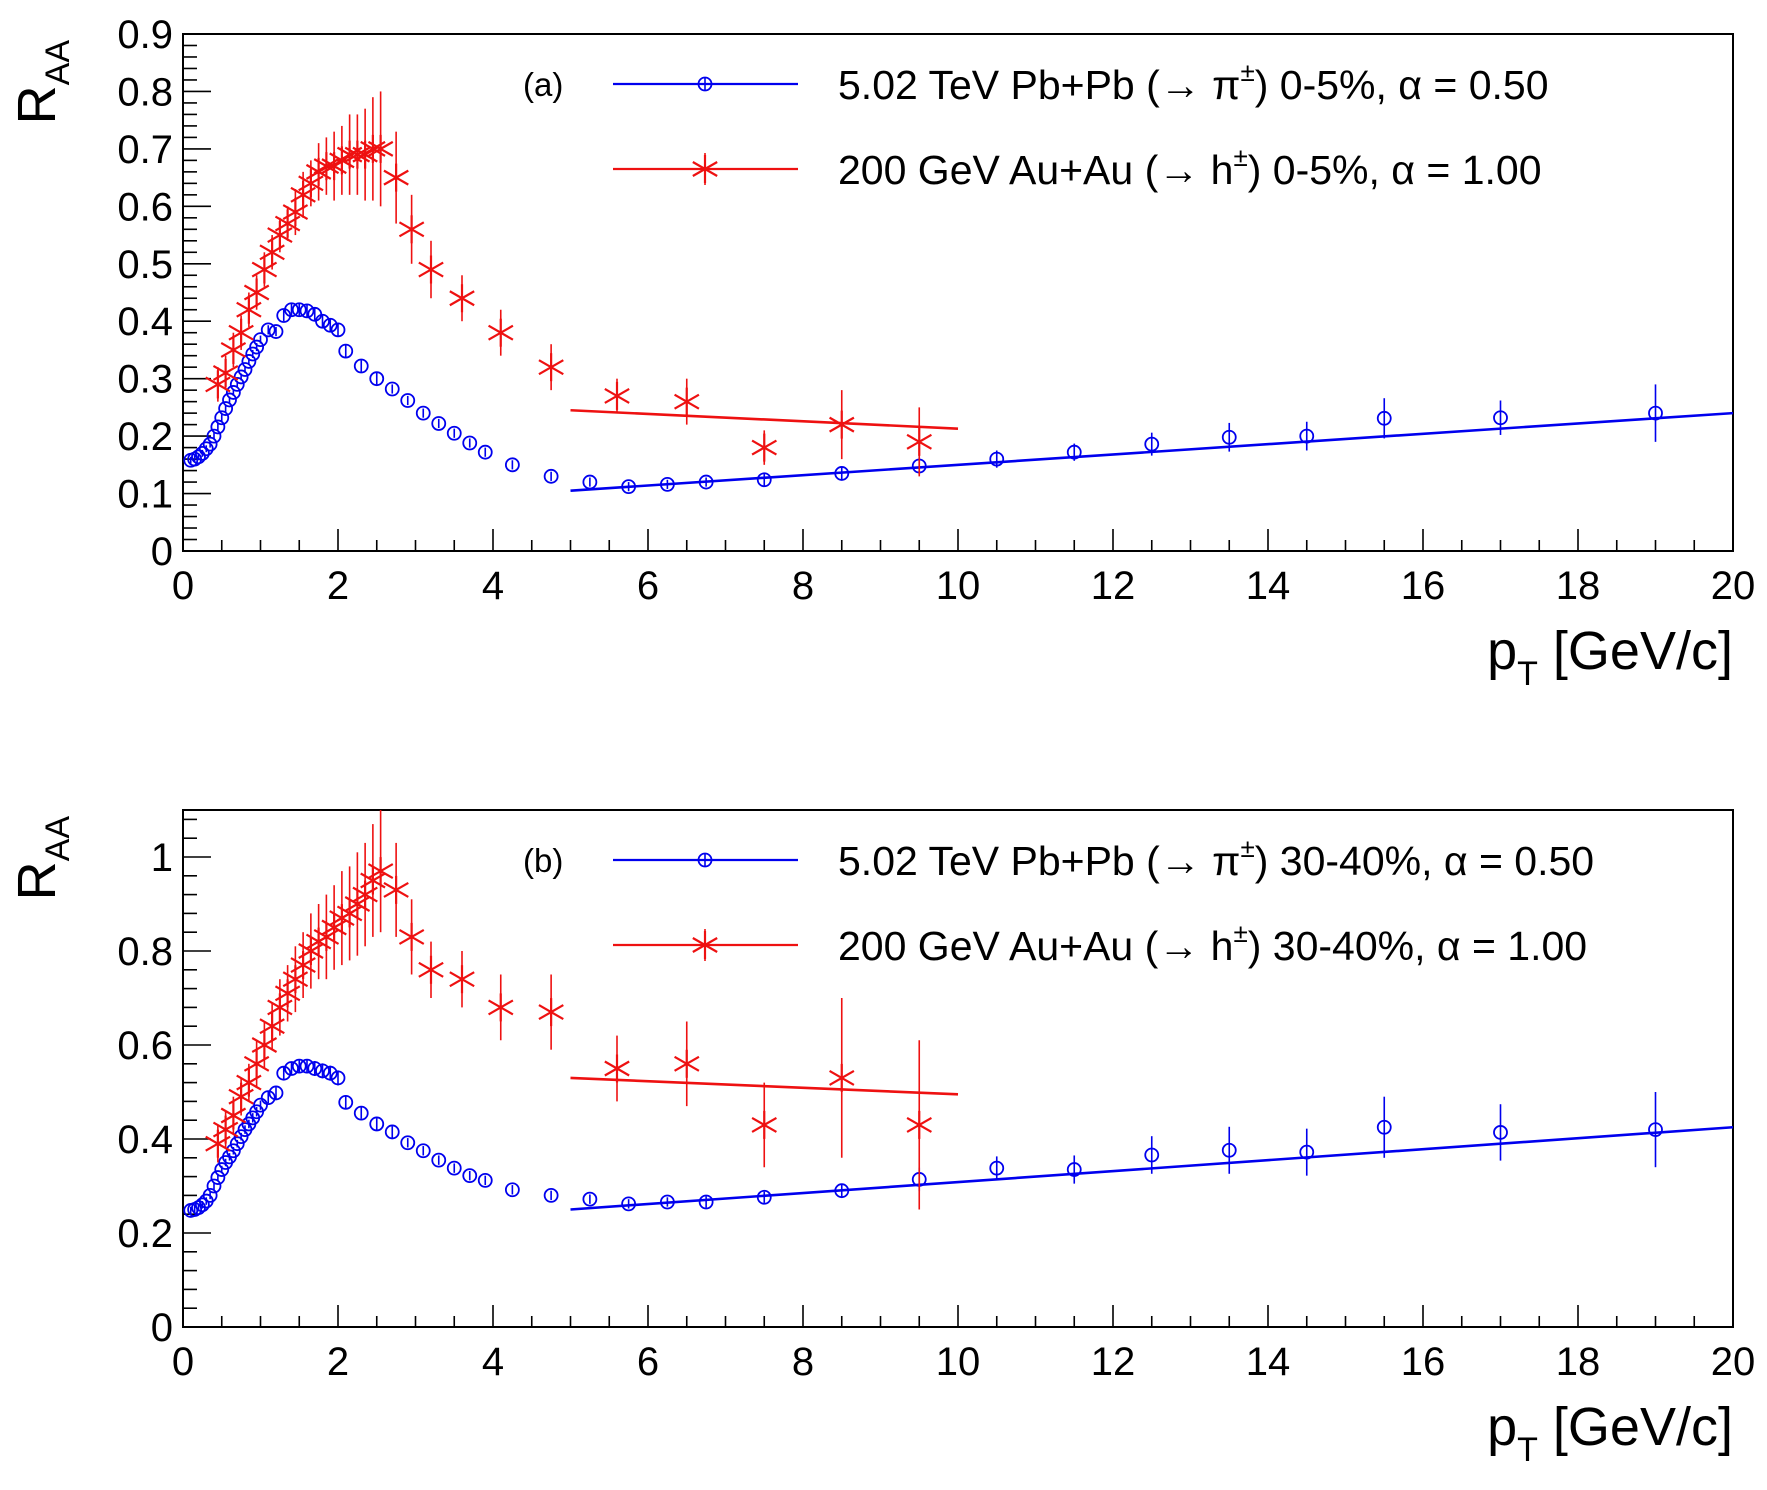 Image resolution: width=1767 pixels, height=1490 pixels. Describe the element at coordinates (582, 1010) in the screenshot. I see `series-au-au` at that location.